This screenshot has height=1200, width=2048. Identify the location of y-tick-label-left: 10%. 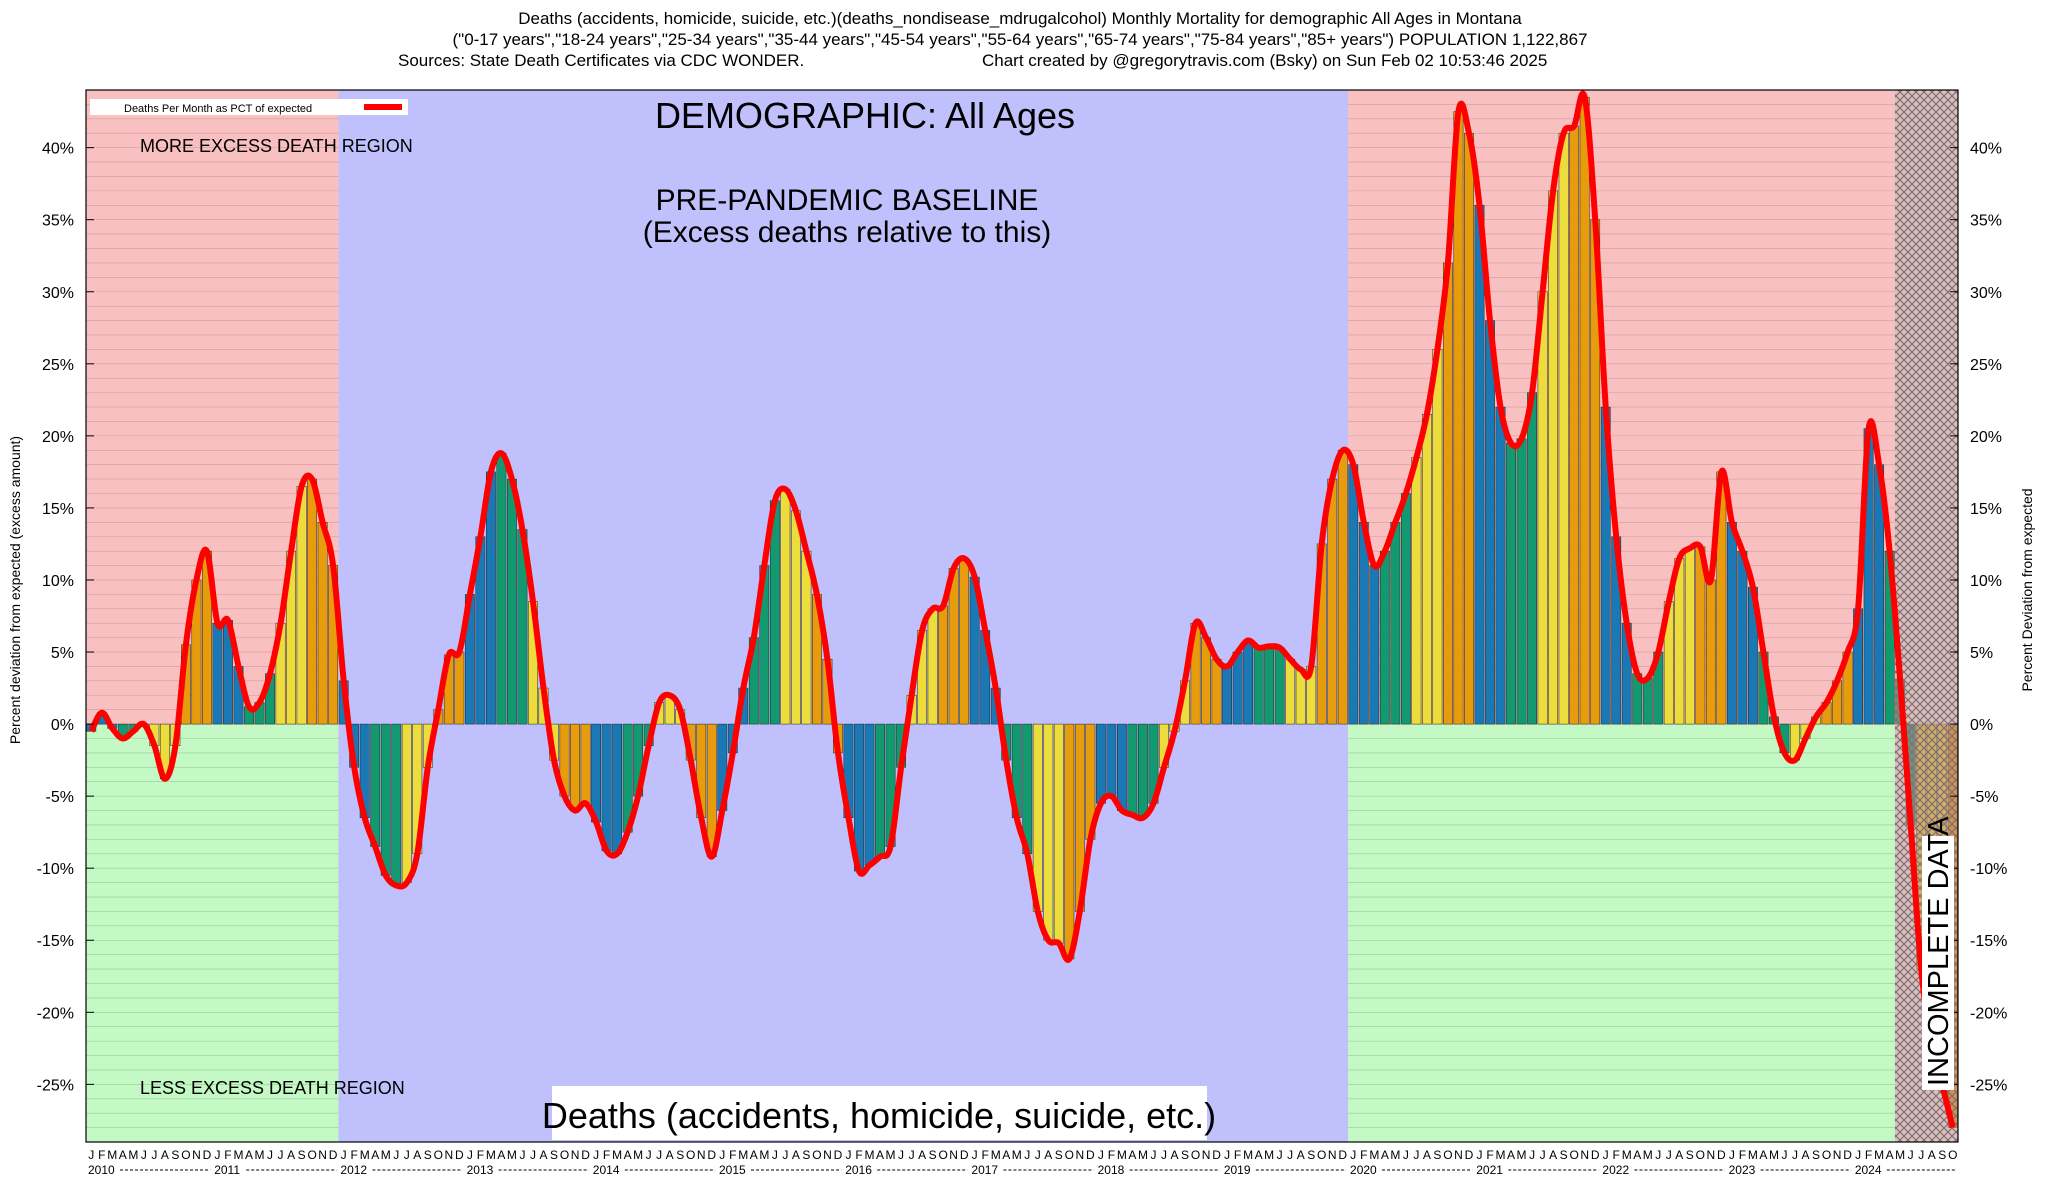
(58, 581).